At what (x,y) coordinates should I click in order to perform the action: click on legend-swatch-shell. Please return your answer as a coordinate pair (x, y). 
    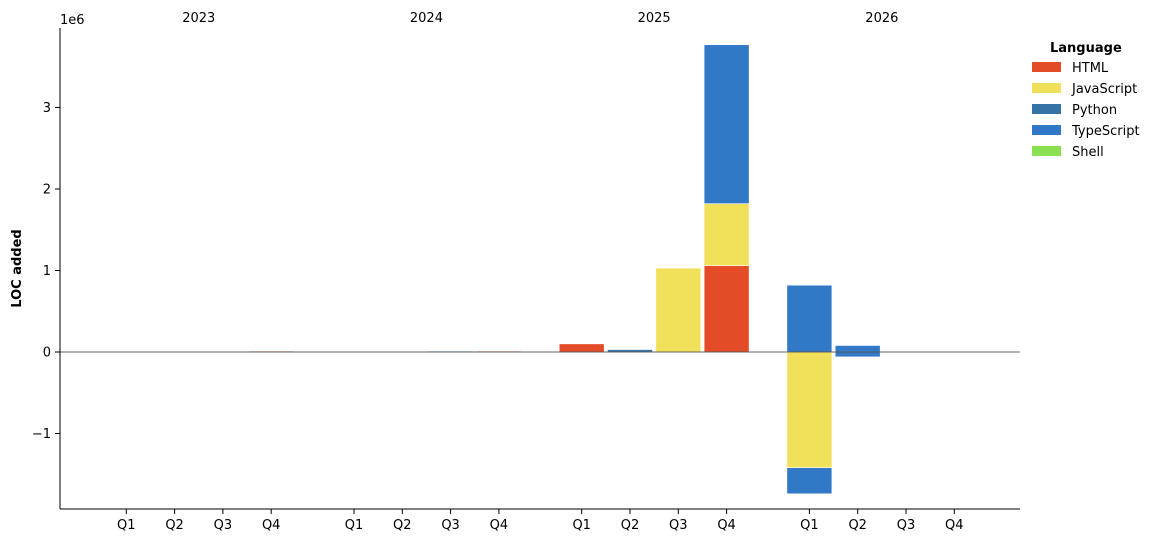
    Looking at the image, I should click on (1046, 151).